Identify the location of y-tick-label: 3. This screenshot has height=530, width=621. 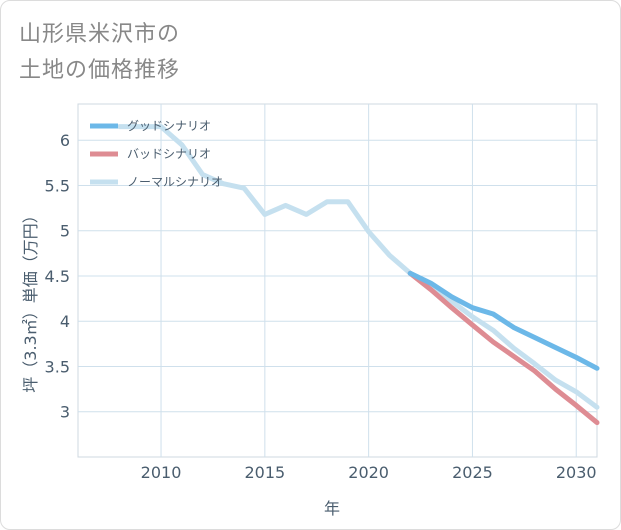
(65, 412).